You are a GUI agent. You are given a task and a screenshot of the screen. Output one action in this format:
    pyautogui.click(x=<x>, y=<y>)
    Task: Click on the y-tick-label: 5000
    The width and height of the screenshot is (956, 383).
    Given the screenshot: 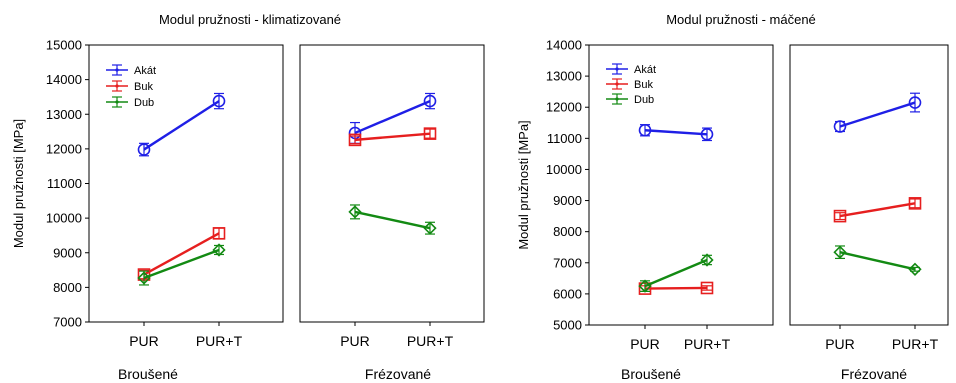 What is the action you would take?
    pyautogui.click(x=567, y=325)
    